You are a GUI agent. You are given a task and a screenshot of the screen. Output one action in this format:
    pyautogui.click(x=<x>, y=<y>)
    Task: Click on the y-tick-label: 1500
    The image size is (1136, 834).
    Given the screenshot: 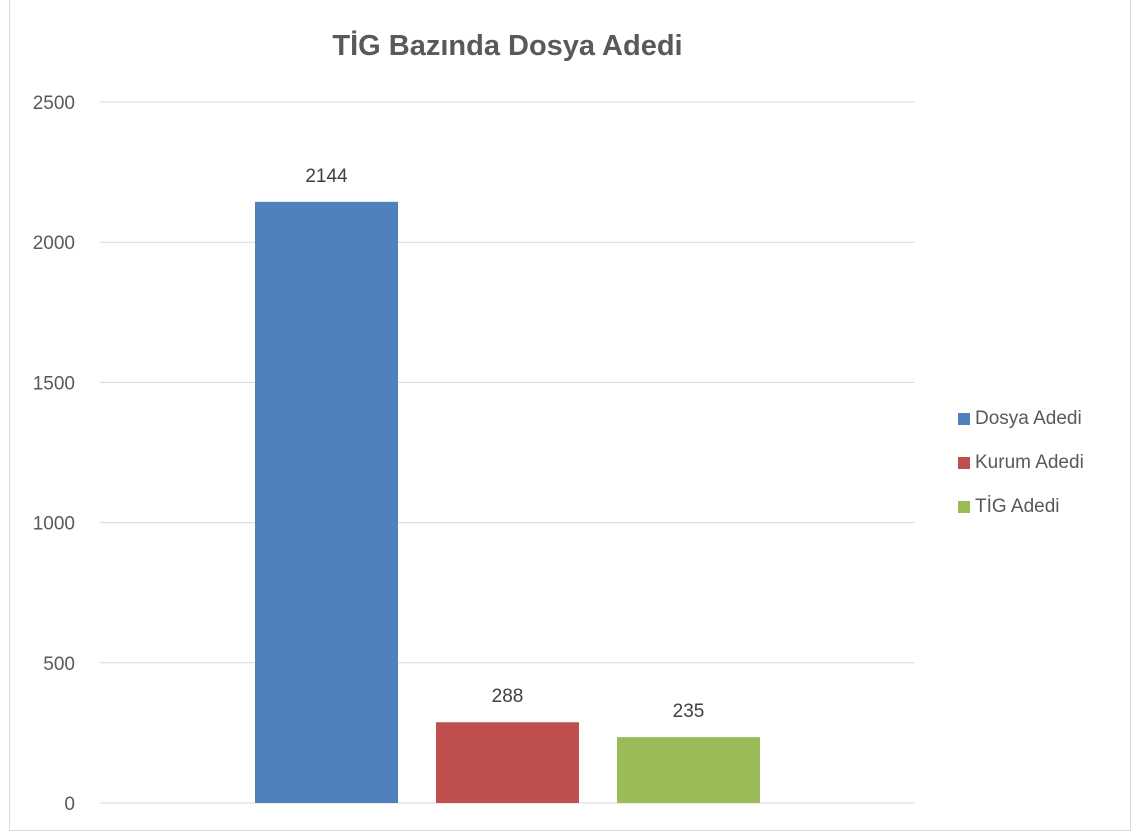 What is the action you would take?
    pyautogui.click(x=54, y=383)
    